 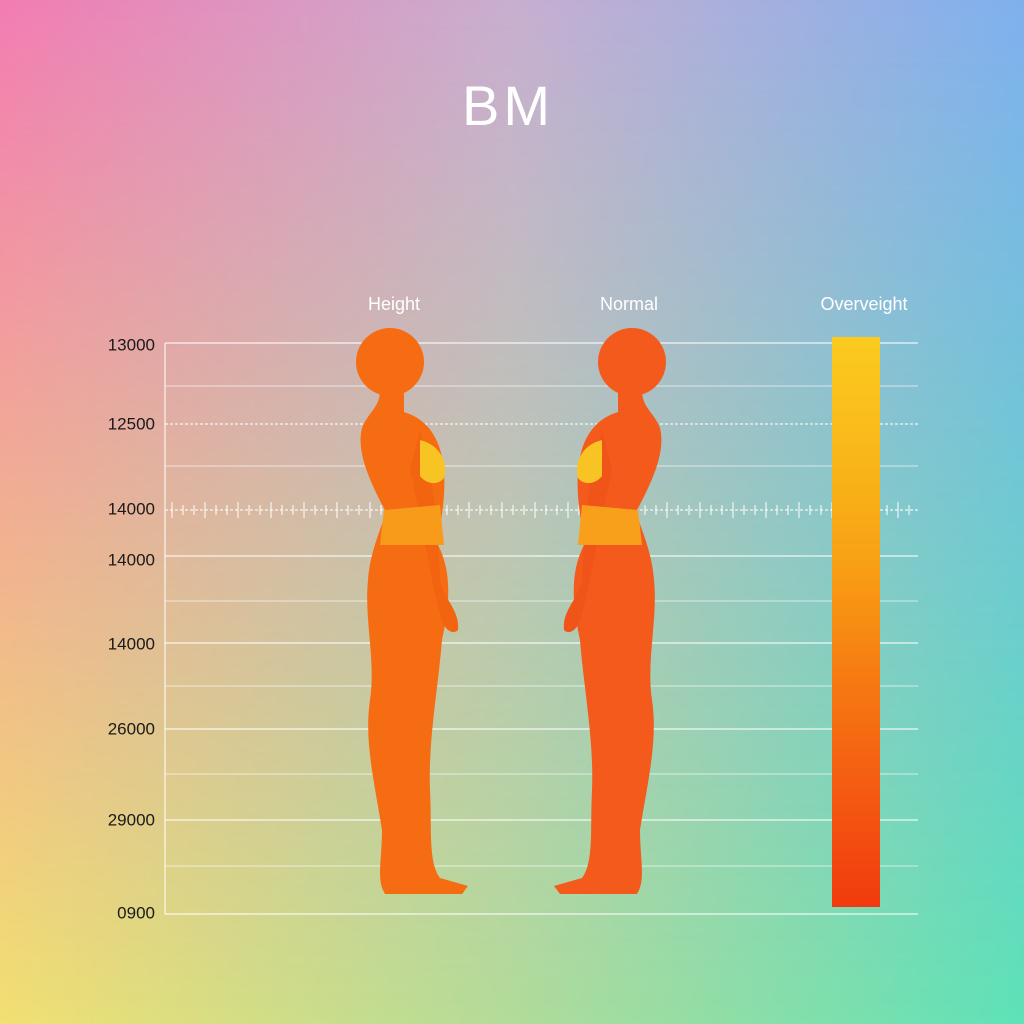 I want to click on column-label: Normal, so click(x=629, y=304).